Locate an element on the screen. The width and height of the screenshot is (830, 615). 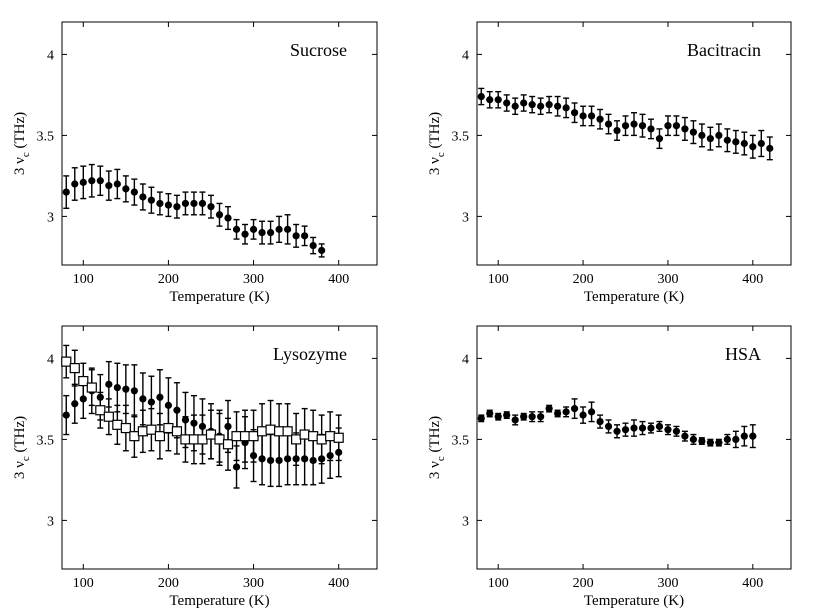
panel-title: Sucrose is located at coordinates (318, 50).